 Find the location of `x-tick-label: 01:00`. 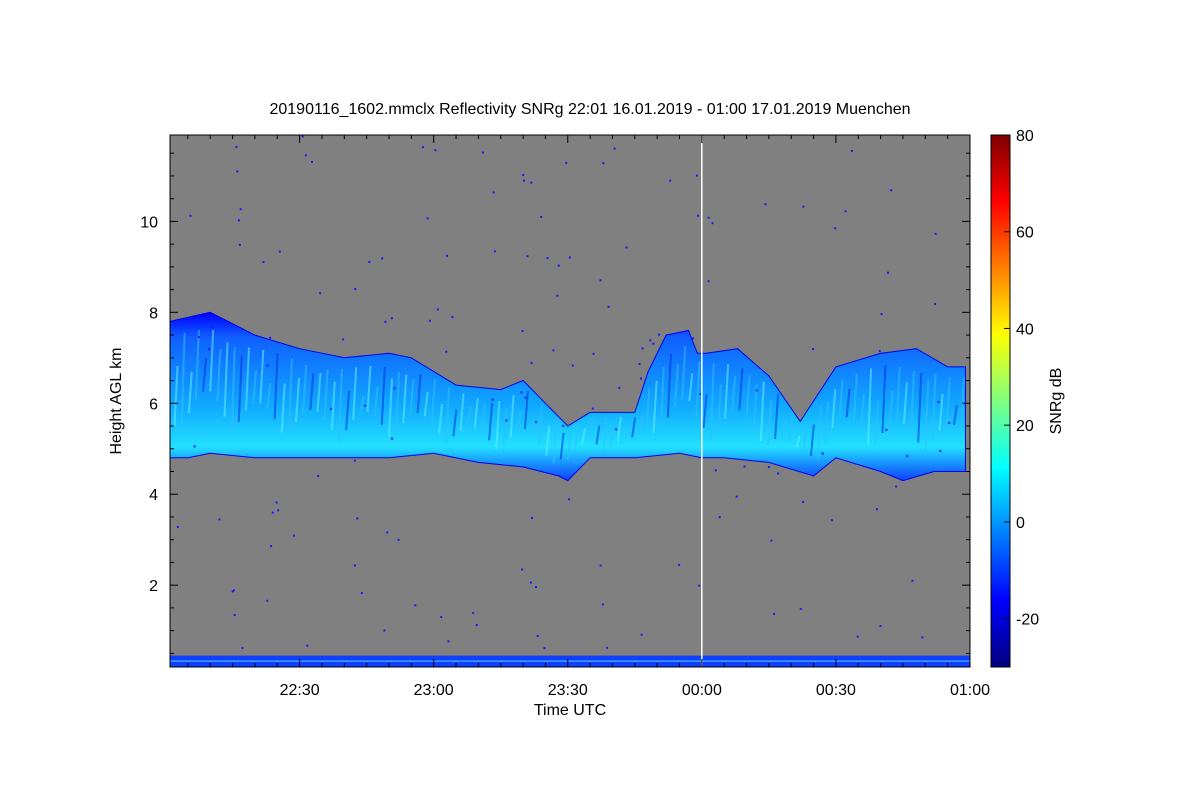

x-tick-label: 01:00 is located at coordinates (970, 690).